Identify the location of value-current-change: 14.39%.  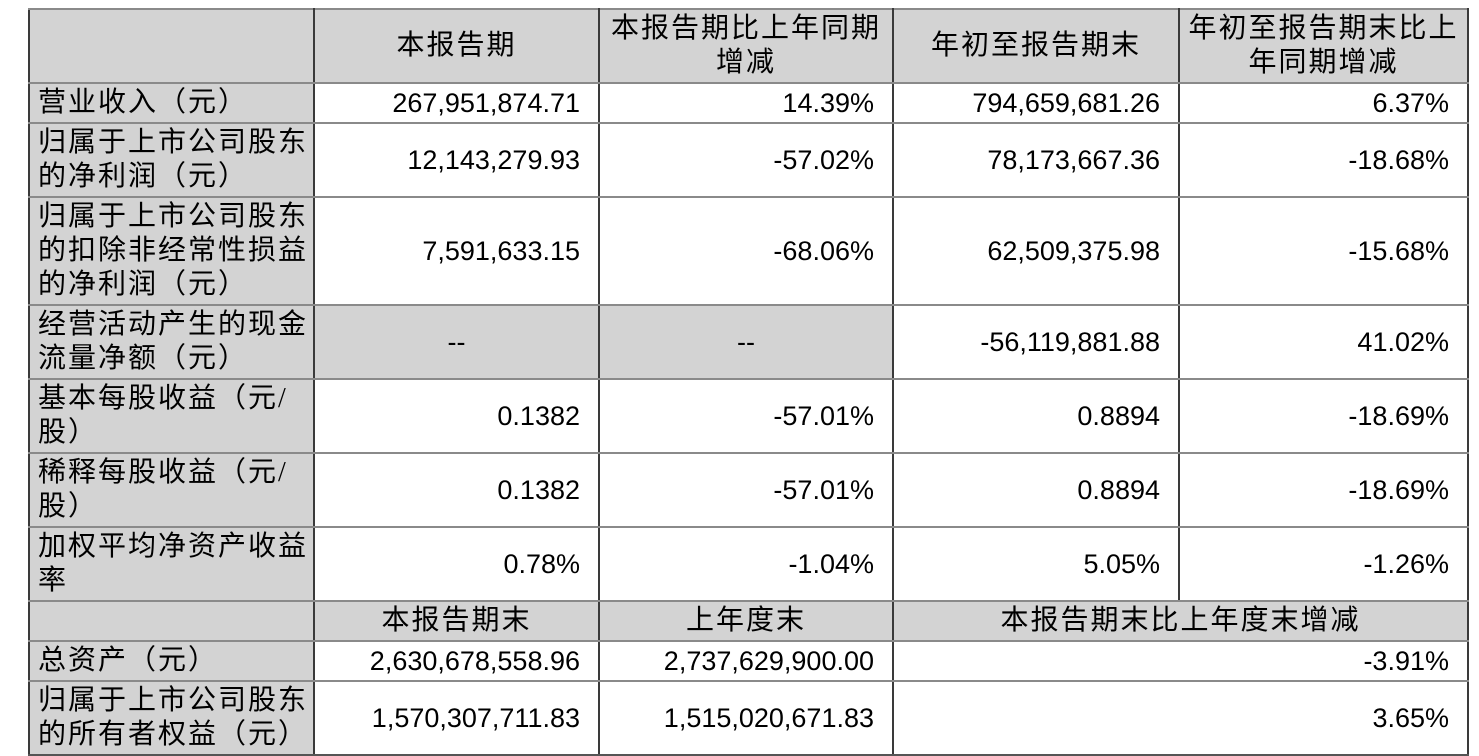
(746, 103).